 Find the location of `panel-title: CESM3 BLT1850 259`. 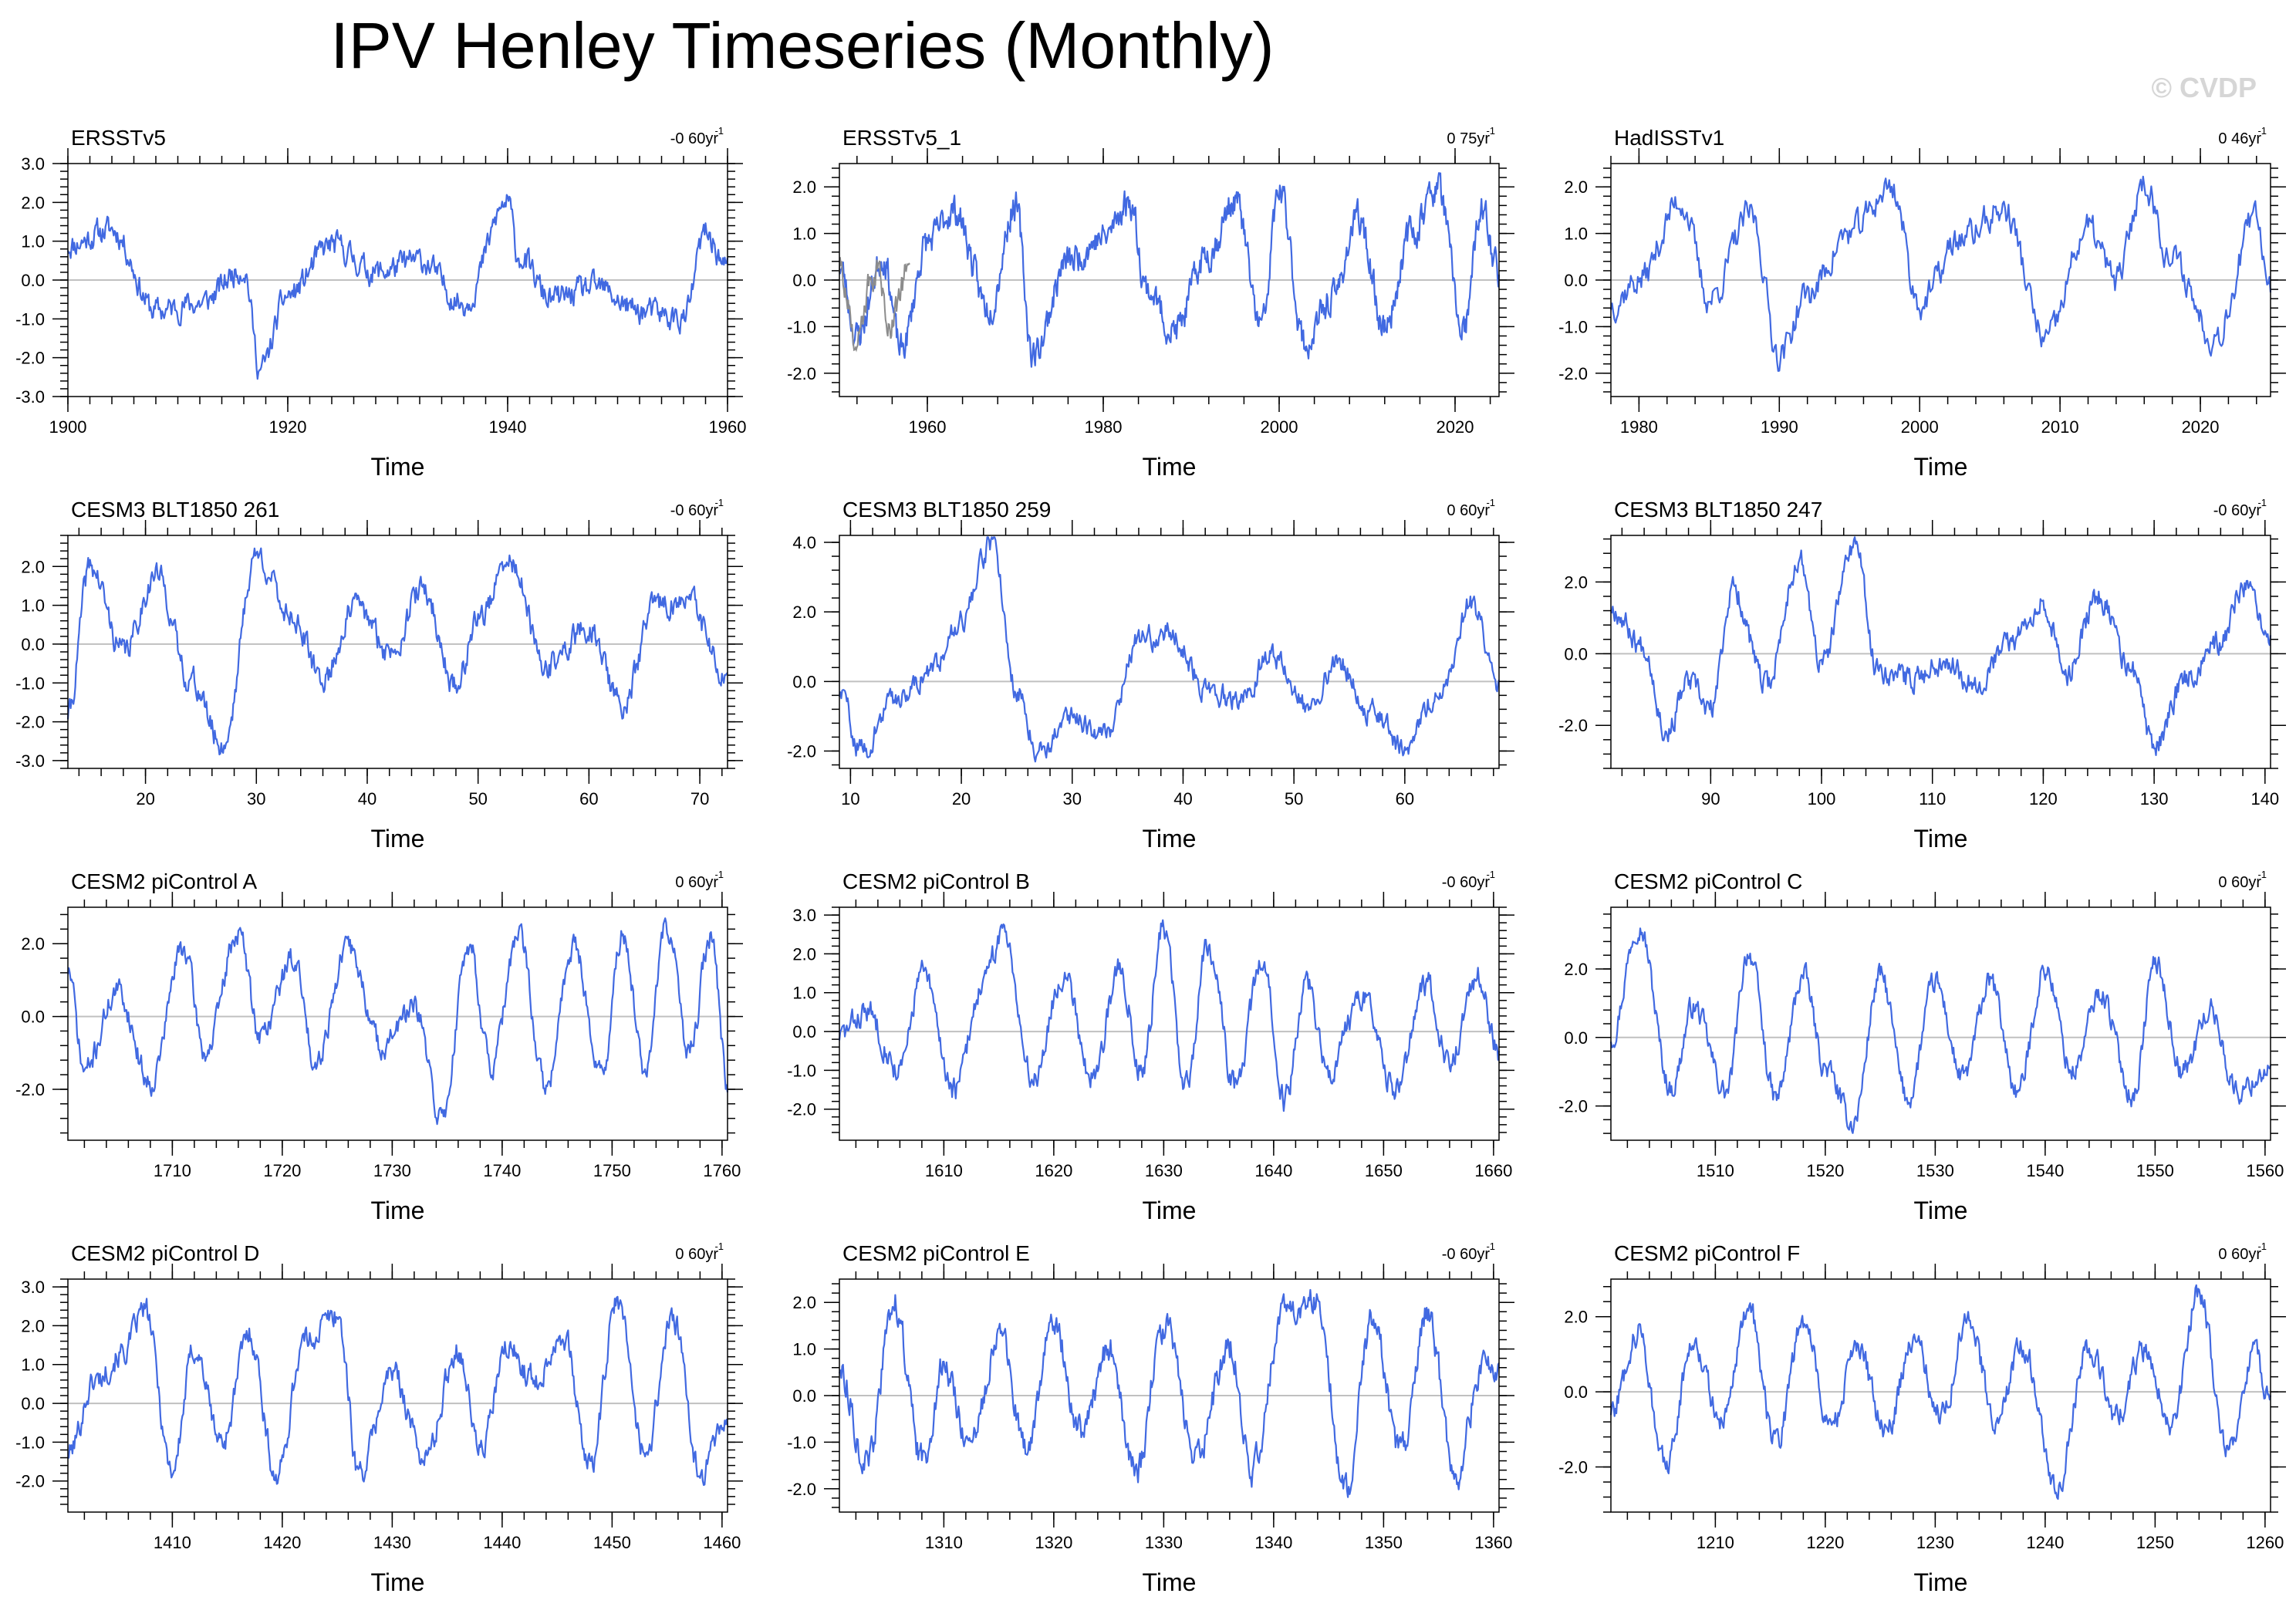

panel-title: CESM3 BLT1850 259 is located at coordinates (946, 510).